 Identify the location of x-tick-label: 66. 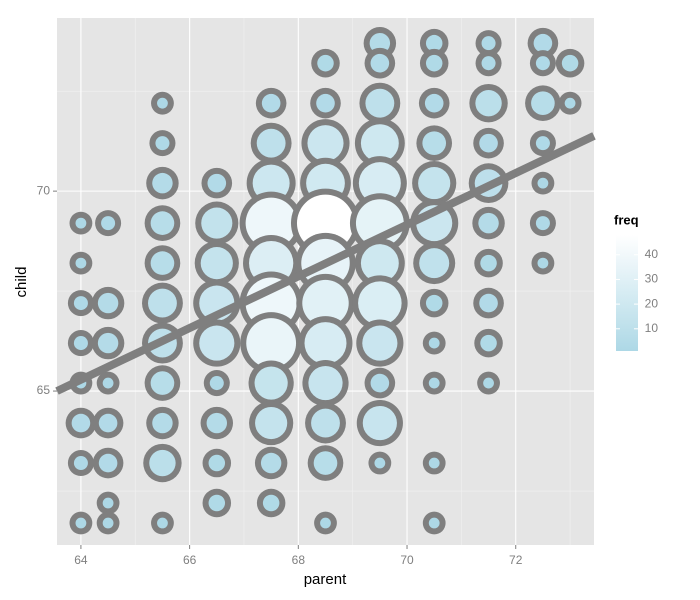
(190, 560).